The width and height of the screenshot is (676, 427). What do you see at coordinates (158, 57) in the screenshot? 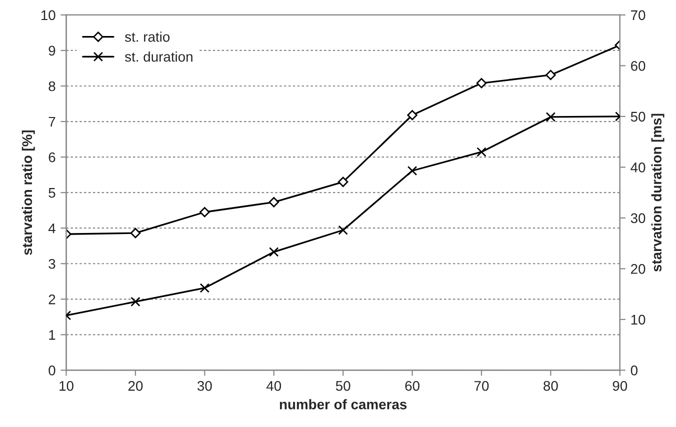
I see `legend-label: st. duration` at bounding box center [158, 57].